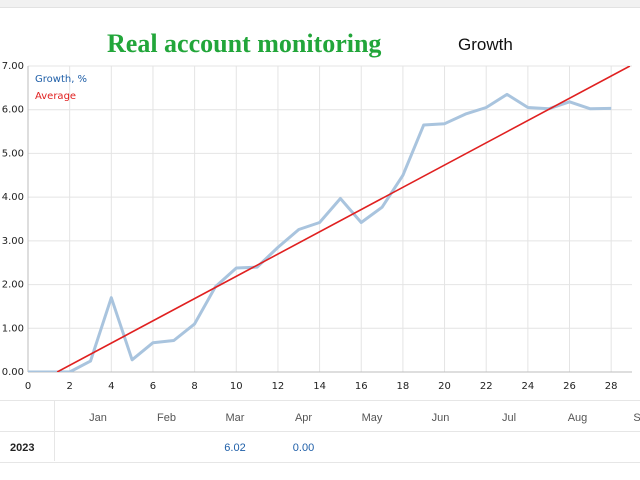 Image resolution: width=640 pixels, height=480 pixels. What do you see at coordinates (444, 386) in the screenshot?
I see `x-tick-label: 20` at bounding box center [444, 386].